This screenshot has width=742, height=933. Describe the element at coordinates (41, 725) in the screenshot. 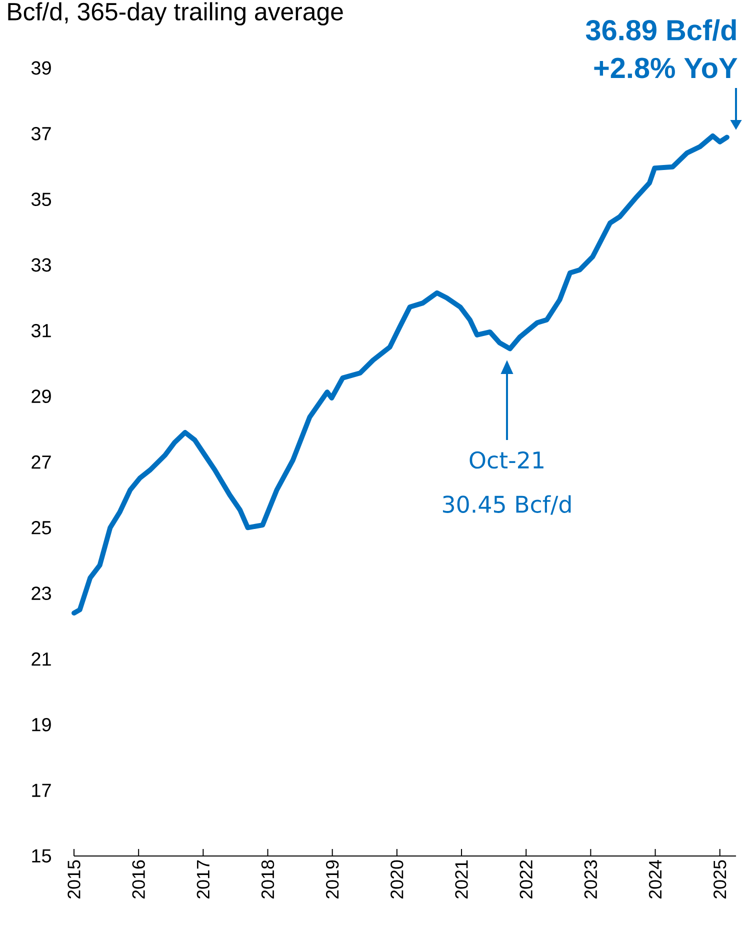

I see `y-tick-label: 19` at that location.